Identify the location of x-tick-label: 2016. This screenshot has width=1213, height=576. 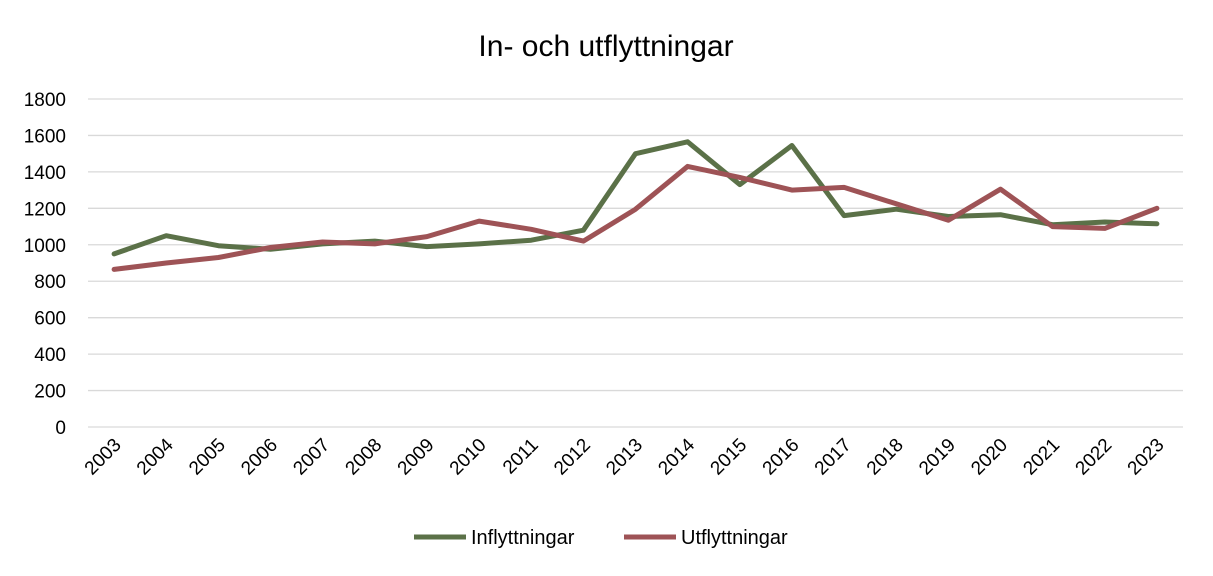
(781, 457).